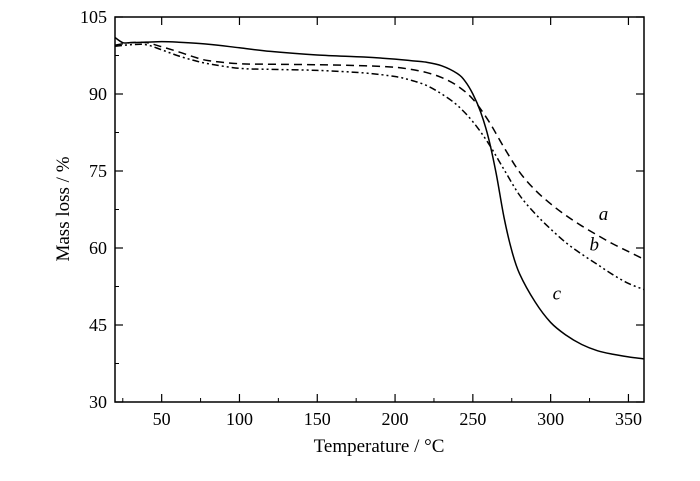 The height and width of the screenshot is (481, 700). Describe the element at coordinates (98, 325) in the screenshot. I see `y-tick-label: 45` at that location.